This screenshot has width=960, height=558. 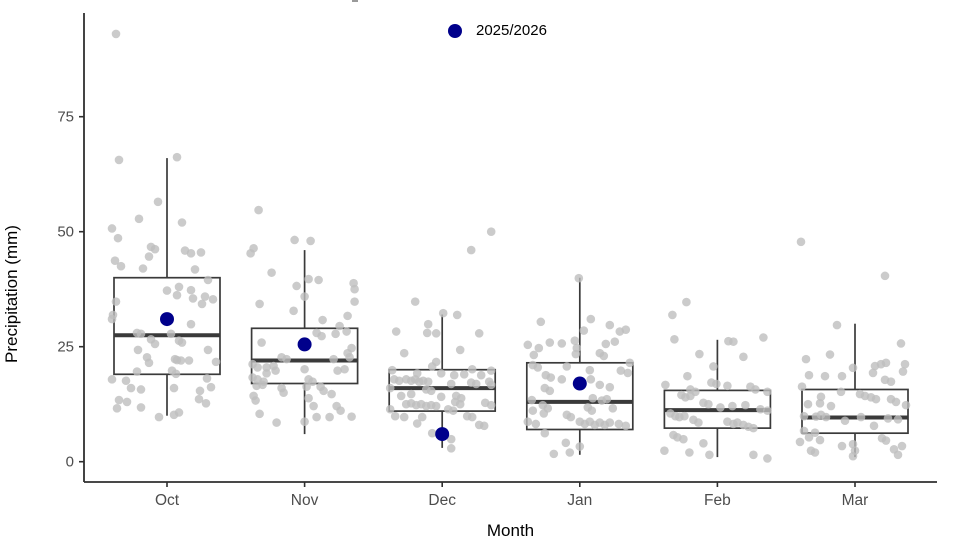 What do you see at coordinates (511, 30) in the screenshot?
I see `legend-label: 2025/2026` at bounding box center [511, 30].